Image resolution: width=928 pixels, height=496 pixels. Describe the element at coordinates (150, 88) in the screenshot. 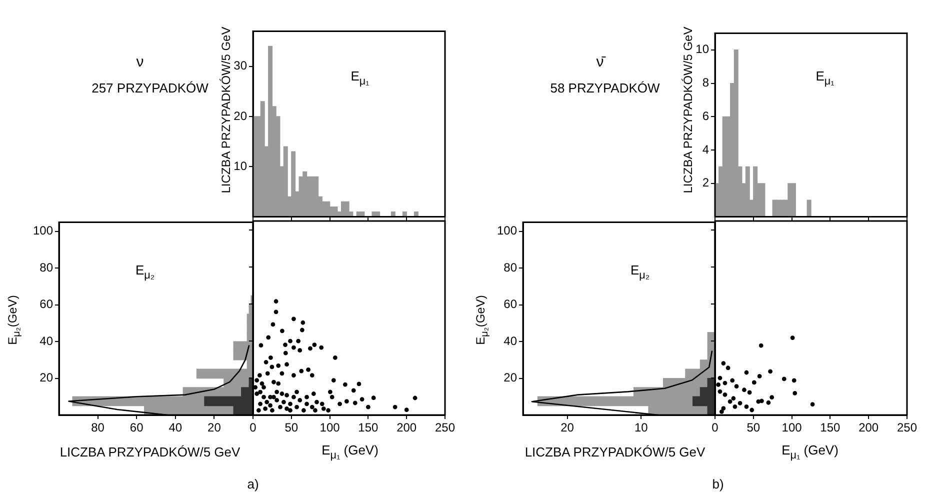

I see `text: 257 PRZYPADKÓW` at that location.